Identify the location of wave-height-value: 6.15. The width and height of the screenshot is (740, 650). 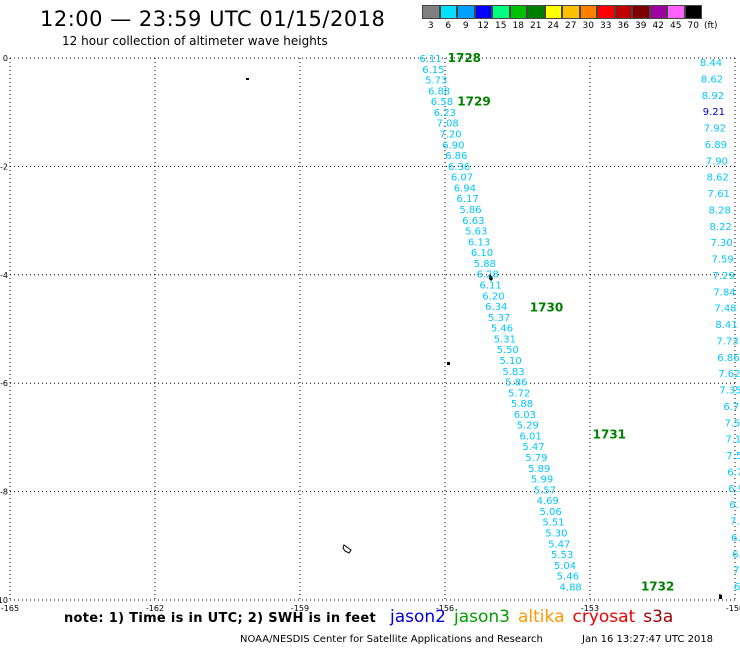
(433, 70).